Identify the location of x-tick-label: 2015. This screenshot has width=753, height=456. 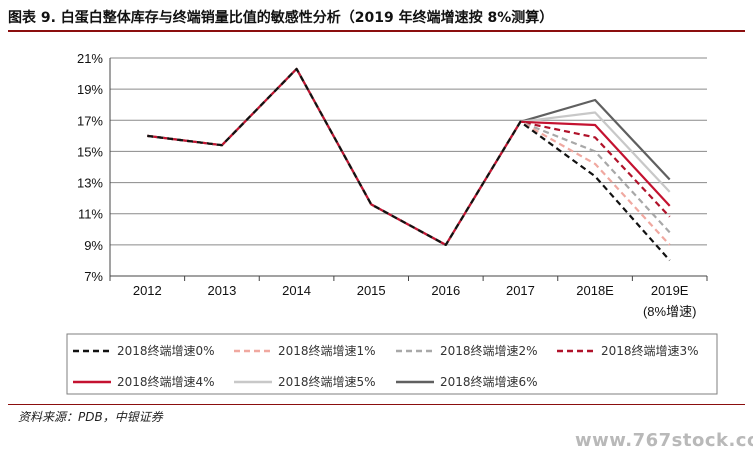
(371, 290).